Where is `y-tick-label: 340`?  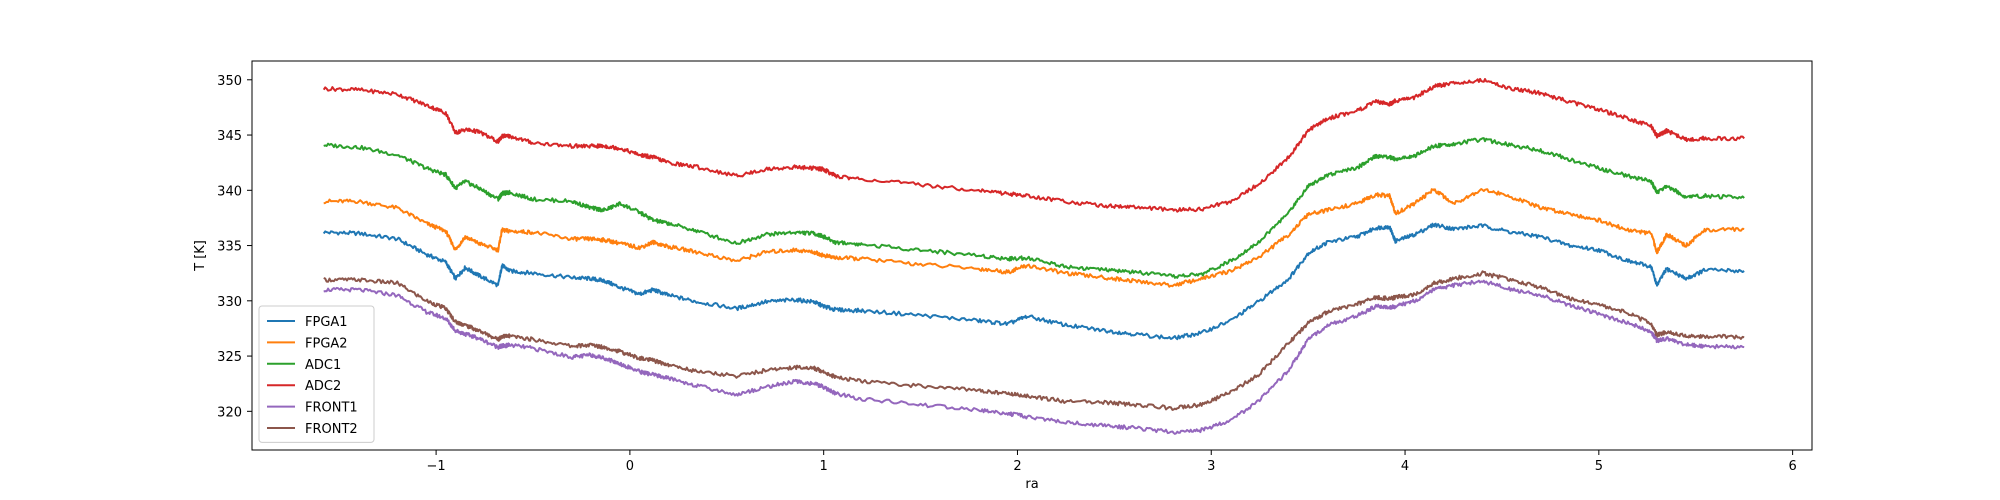
y-tick-label: 340 is located at coordinates (229, 191).